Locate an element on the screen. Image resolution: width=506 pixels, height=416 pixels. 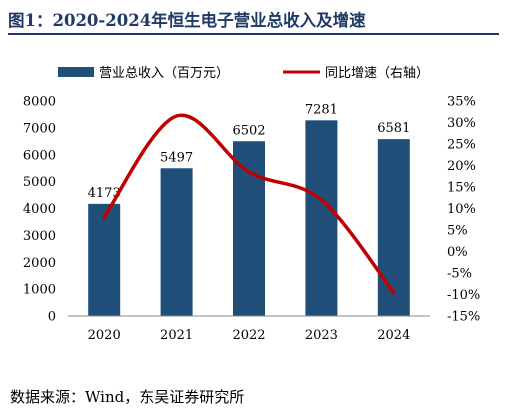
left-tick-label: 3000 is located at coordinates (39, 236).